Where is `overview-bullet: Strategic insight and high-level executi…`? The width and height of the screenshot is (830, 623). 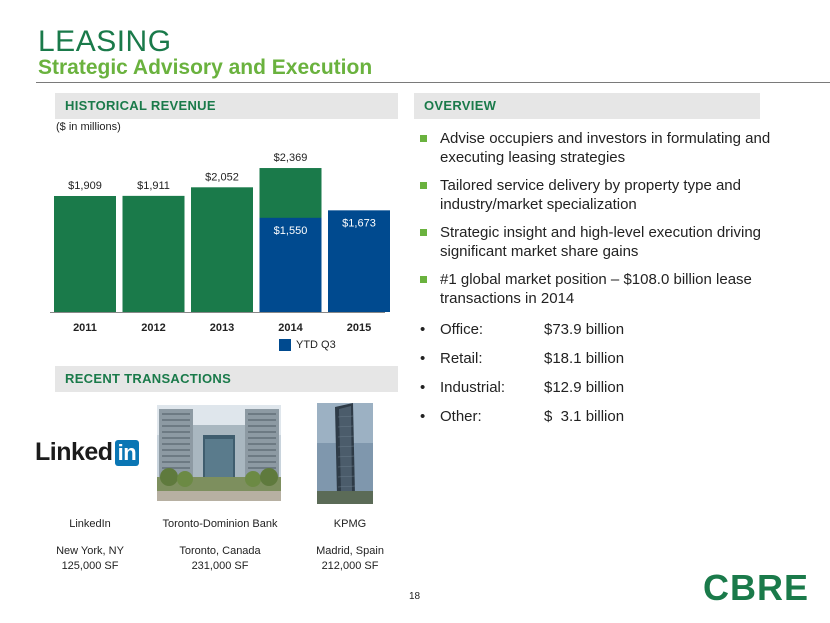
overview-bullet: Strategic insight and high-level executi… is located at coordinates (600, 242).